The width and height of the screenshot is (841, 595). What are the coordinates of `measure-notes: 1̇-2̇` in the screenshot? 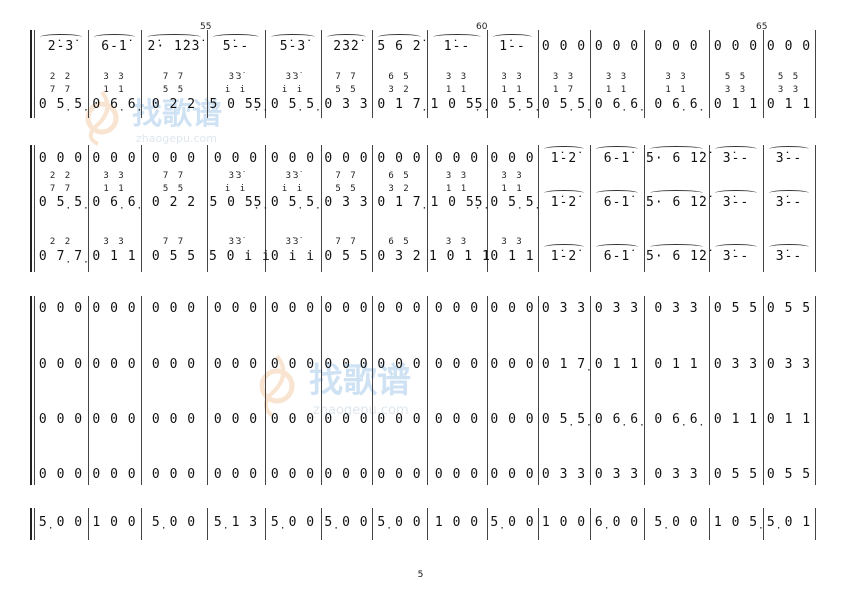 It's located at (564, 202).